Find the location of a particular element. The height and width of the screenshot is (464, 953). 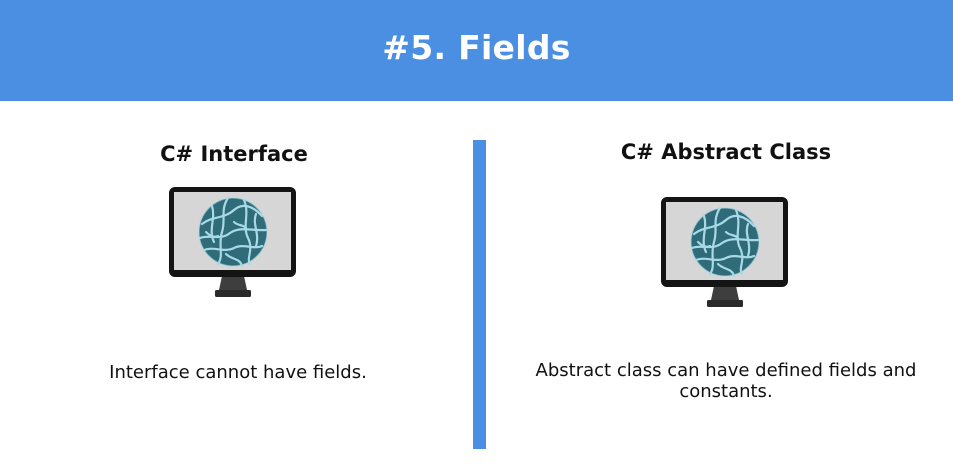

page-title: #5. Fields is located at coordinates (476, 47).